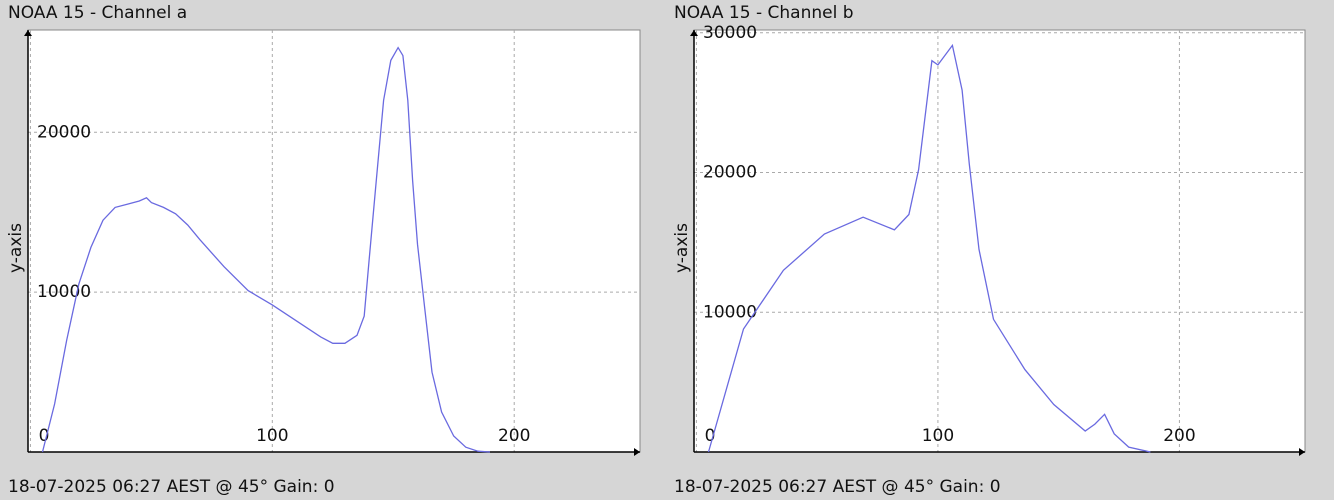 The height and width of the screenshot is (500, 1334). I want to click on chart-title: NOAA 15 - Channel b, so click(764, 13).